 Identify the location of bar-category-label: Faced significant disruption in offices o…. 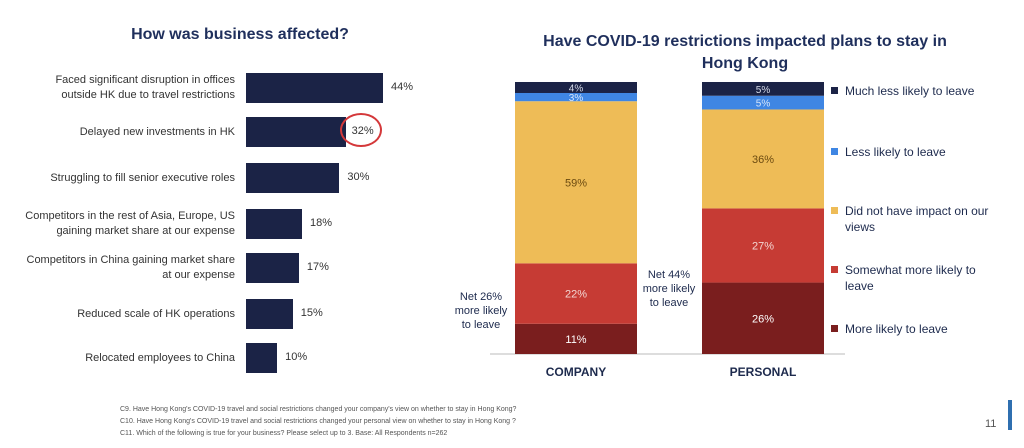
(125, 88).